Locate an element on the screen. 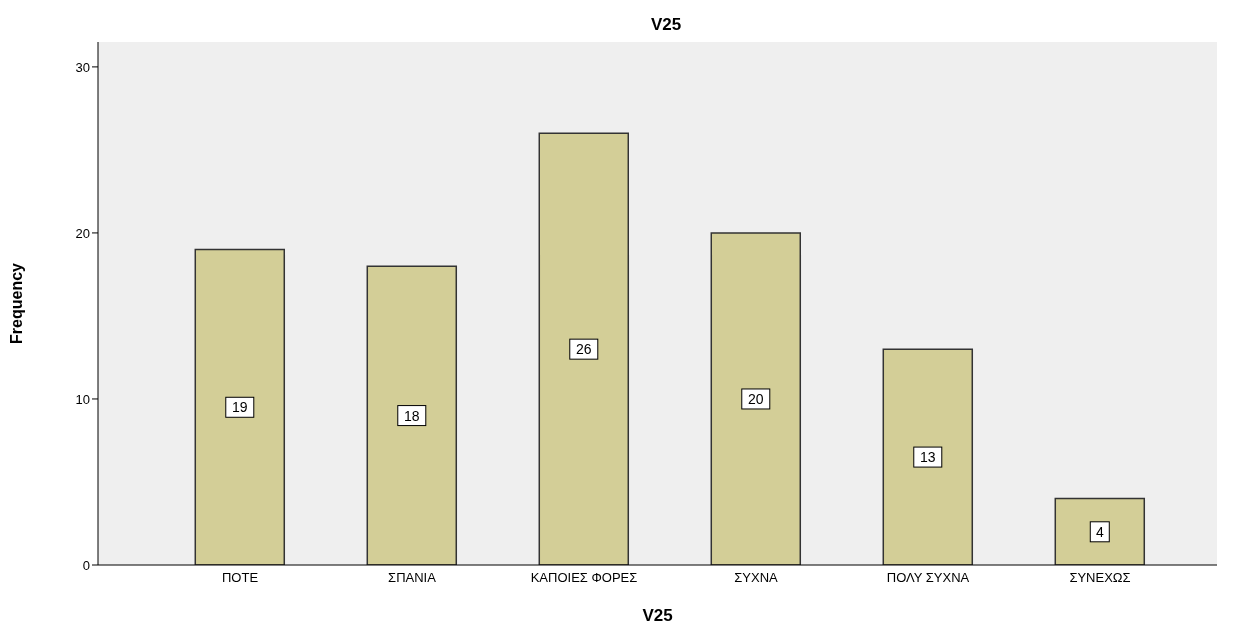  chart-title: V25 is located at coordinates (666, 25).